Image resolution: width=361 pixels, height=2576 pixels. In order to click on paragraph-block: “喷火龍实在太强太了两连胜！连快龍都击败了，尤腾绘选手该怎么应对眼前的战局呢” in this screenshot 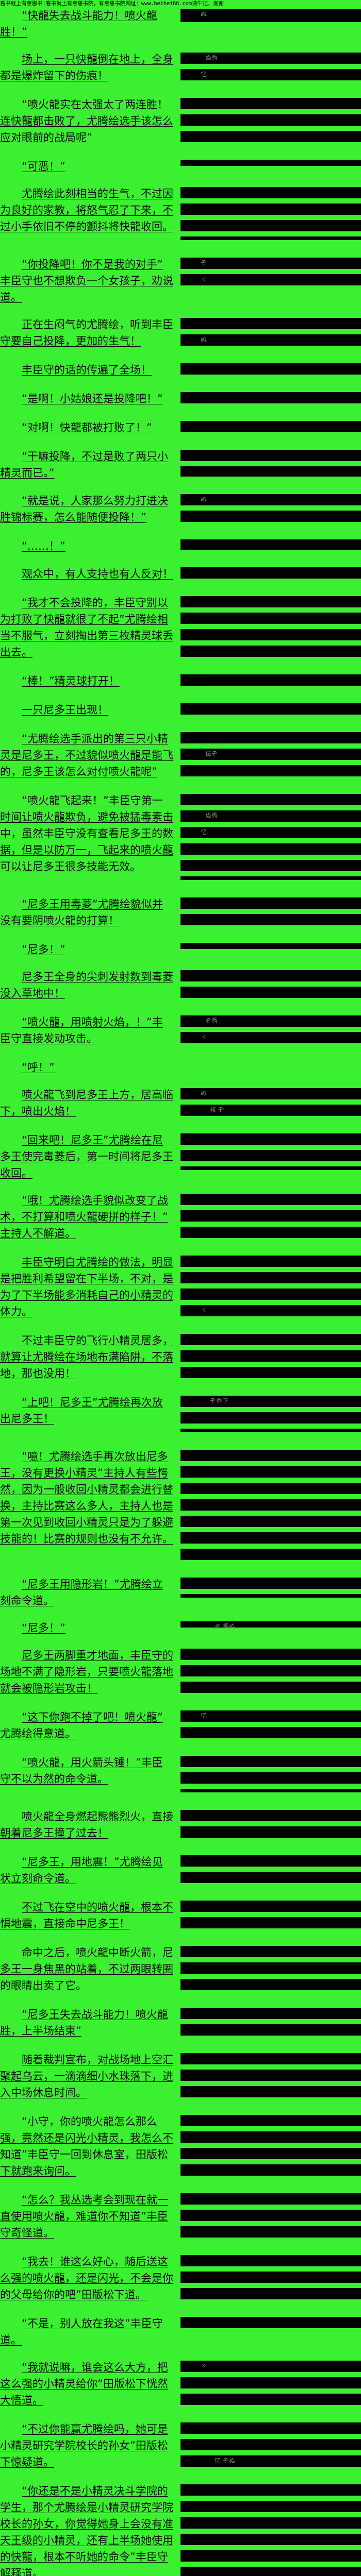, I will do `click(180, 121)`.